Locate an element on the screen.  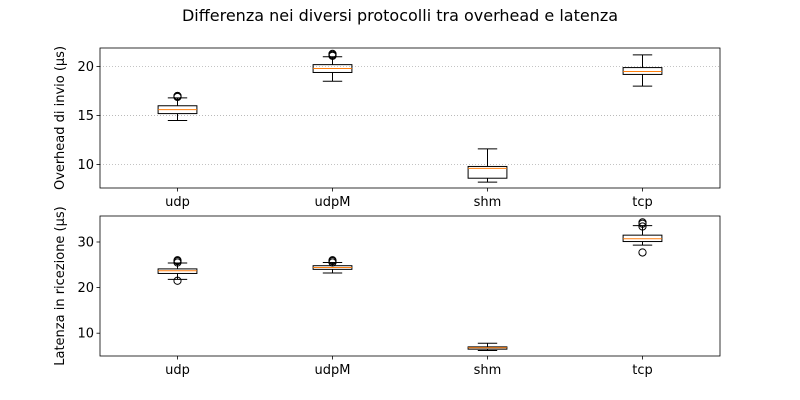
box-shm is located at coordinates (487, 172).